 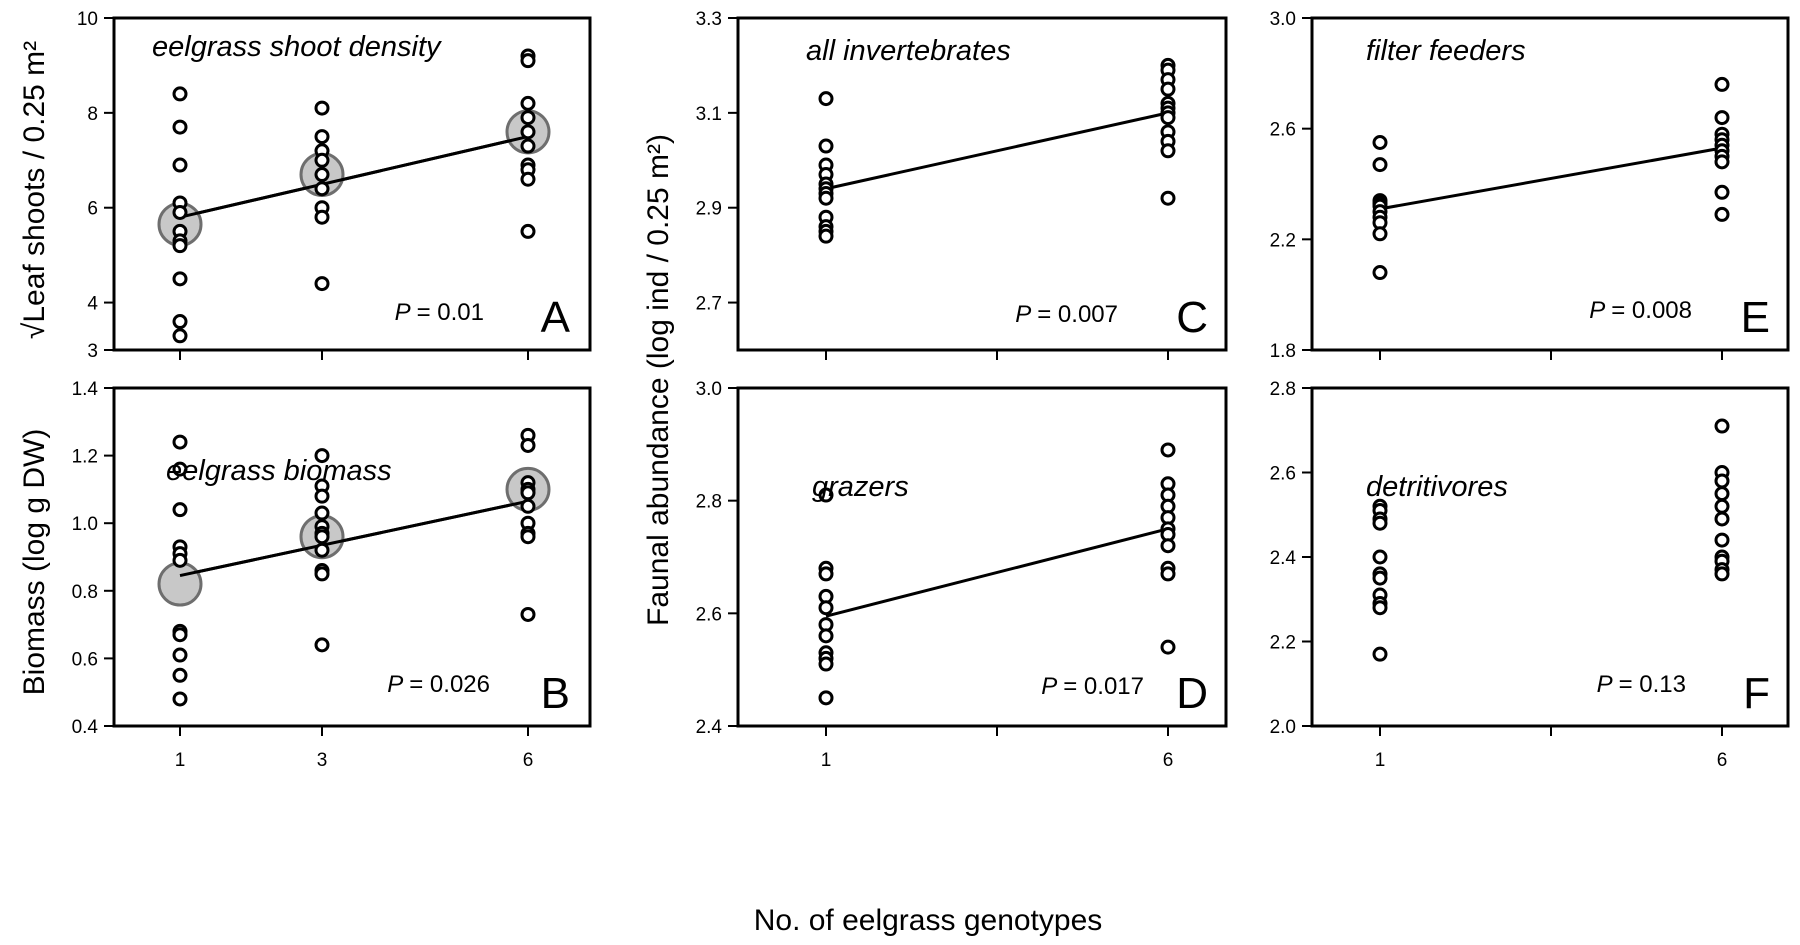 What do you see at coordinates (1283, 240) in the screenshot?
I see `y-tick-label: 2.2` at bounding box center [1283, 240].